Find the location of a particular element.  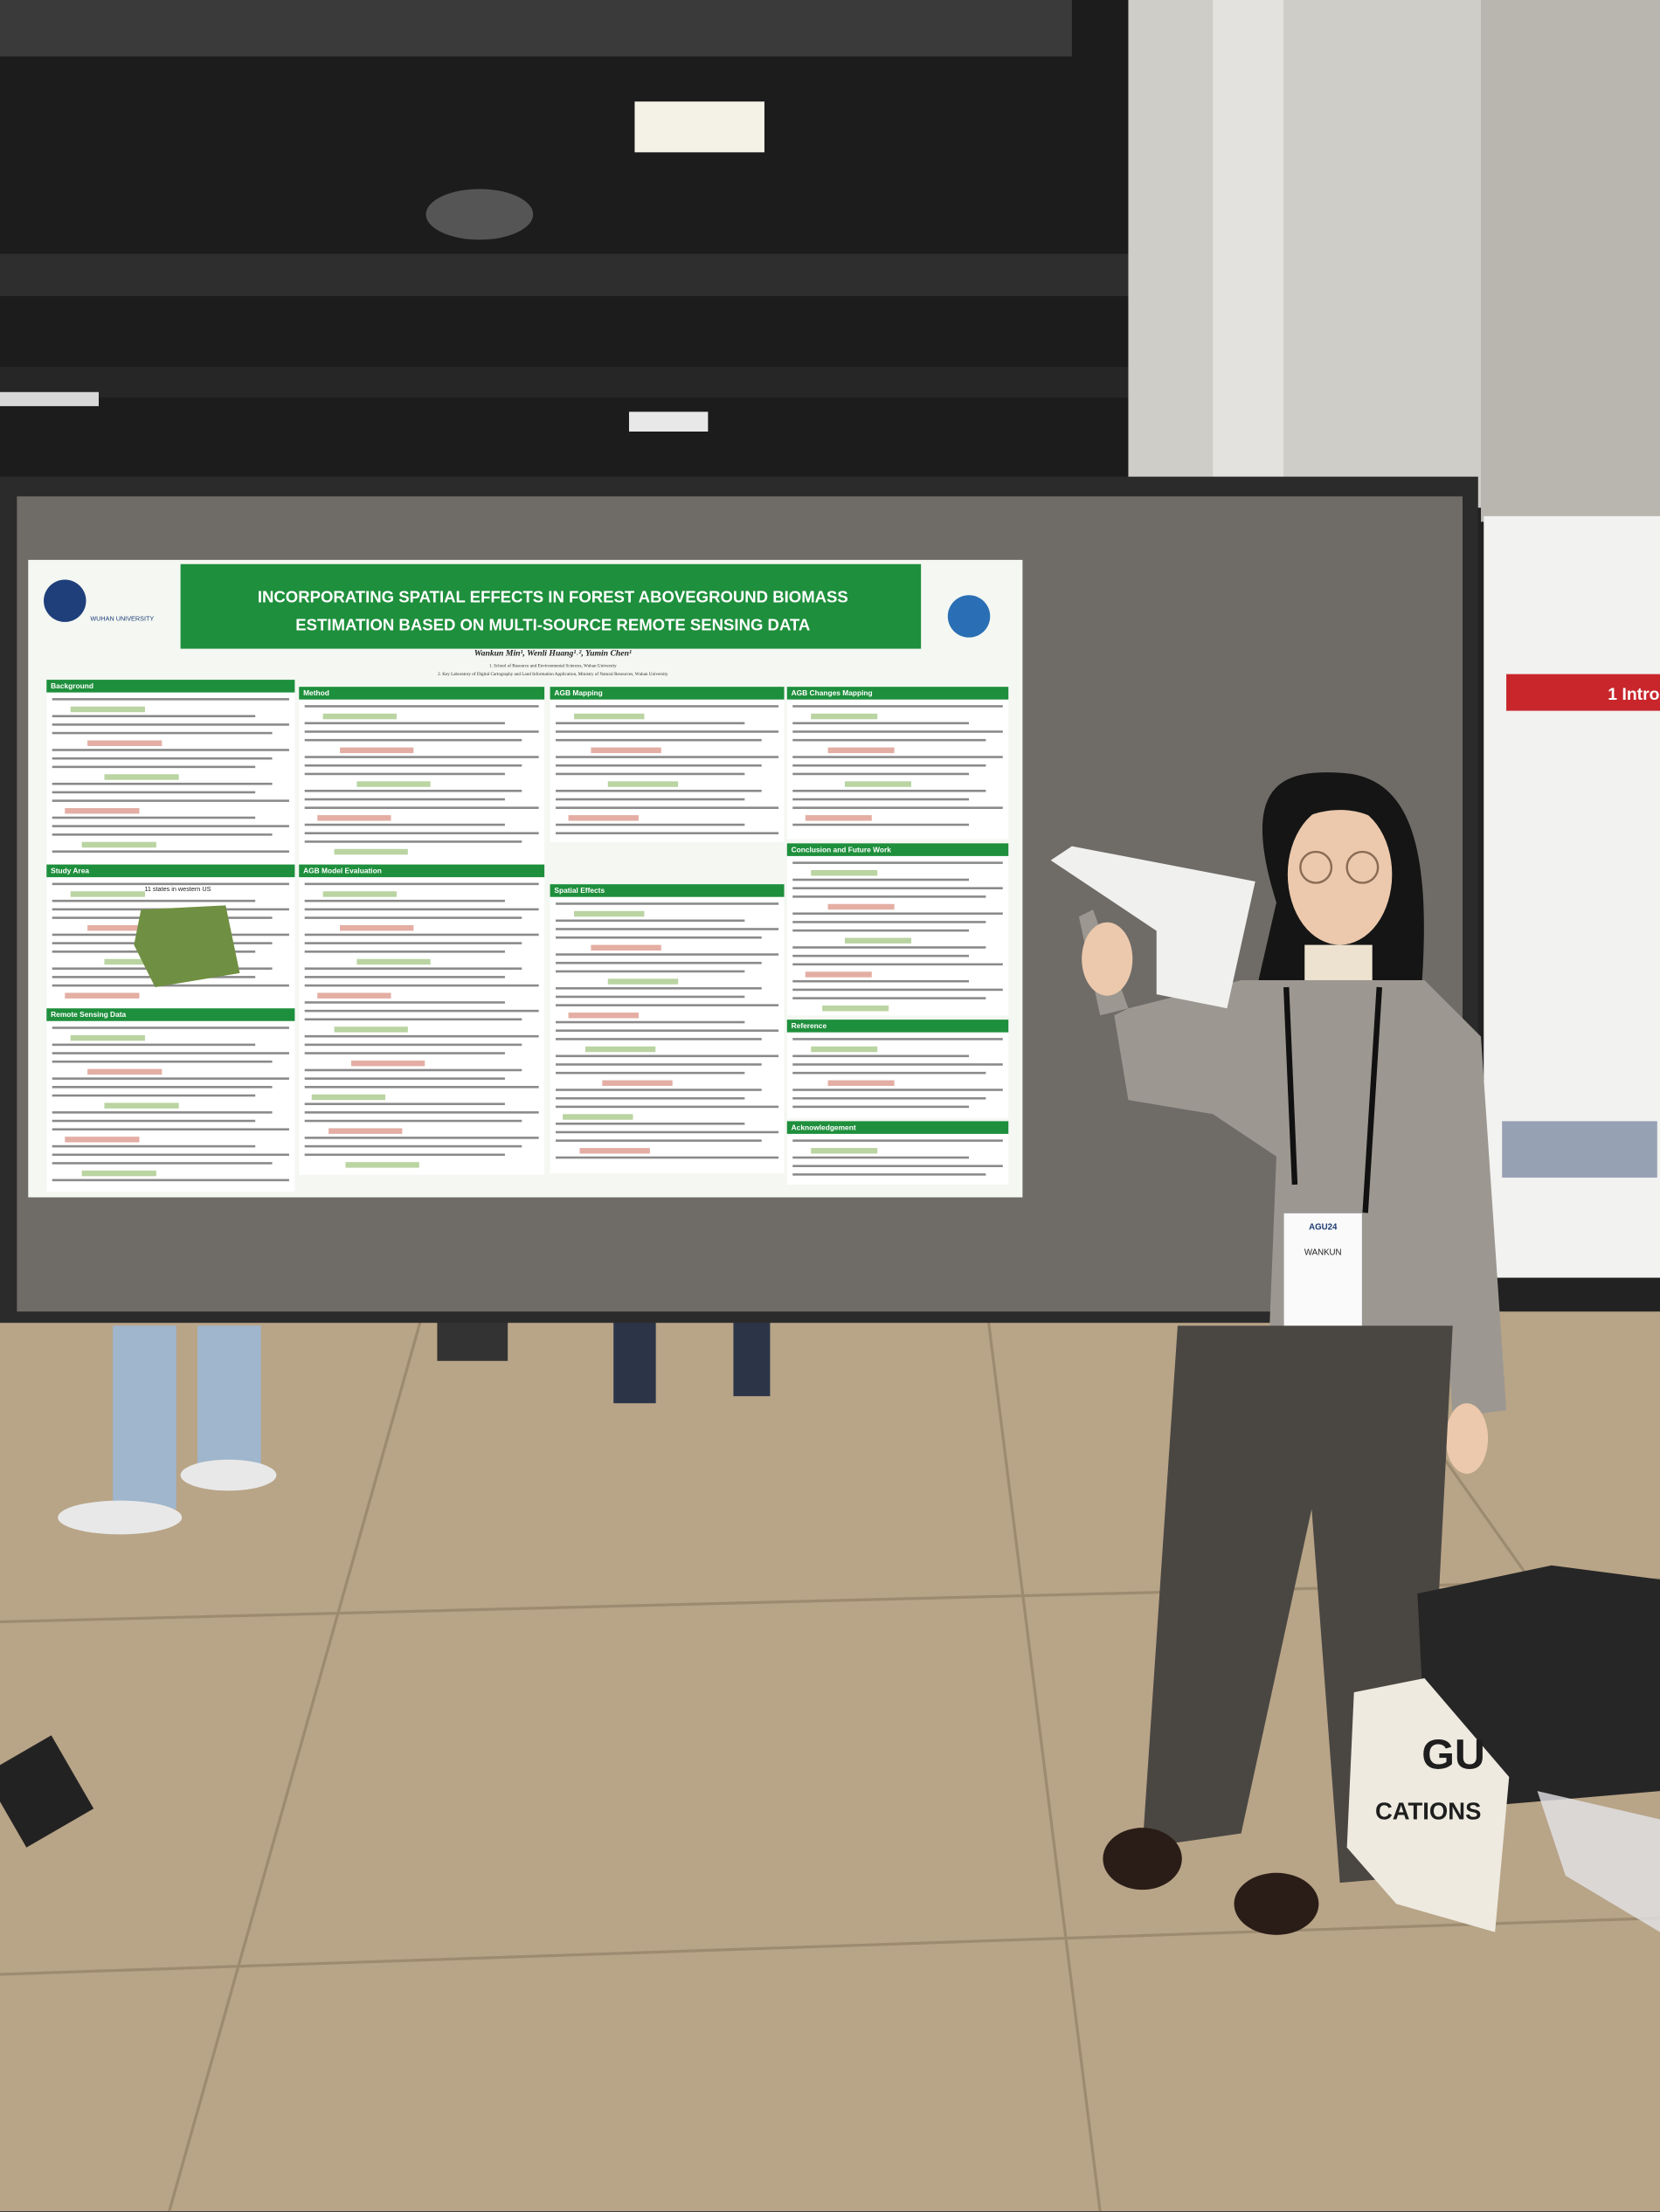

section-body is located at coordinates (667, 1029).